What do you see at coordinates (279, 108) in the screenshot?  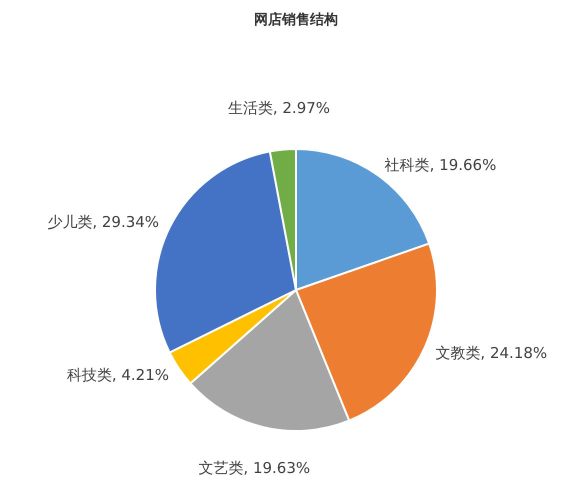 I see `slice-label: 生活类, 2.97%` at bounding box center [279, 108].